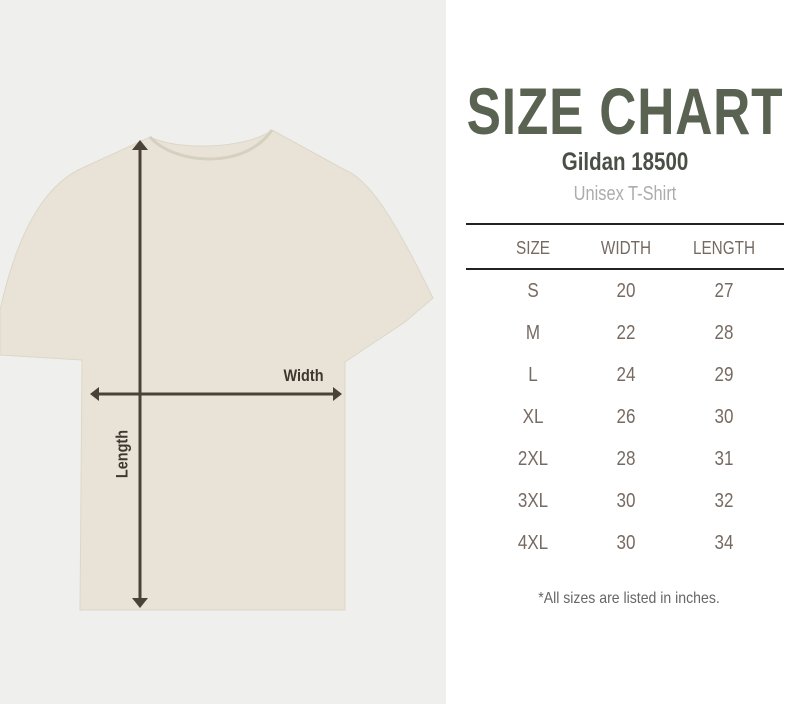 The height and width of the screenshot is (704, 800). What do you see at coordinates (724, 375) in the screenshot?
I see `table-cell: 29` at bounding box center [724, 375].